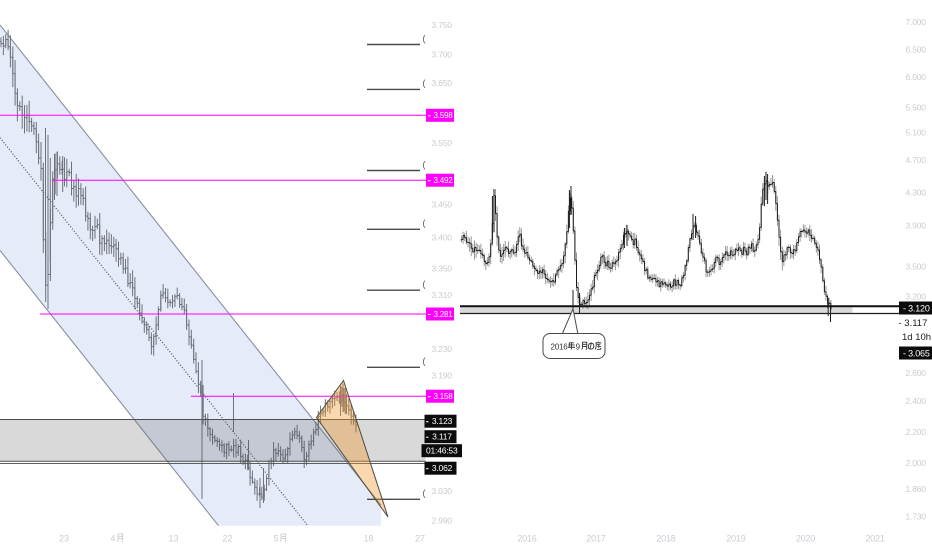 Image resolution: width=932 pixels, height=550 pixels. Describe the element at coordinates (442, 143) in the screenshot. I see `svg-text: 3.550` at that location.